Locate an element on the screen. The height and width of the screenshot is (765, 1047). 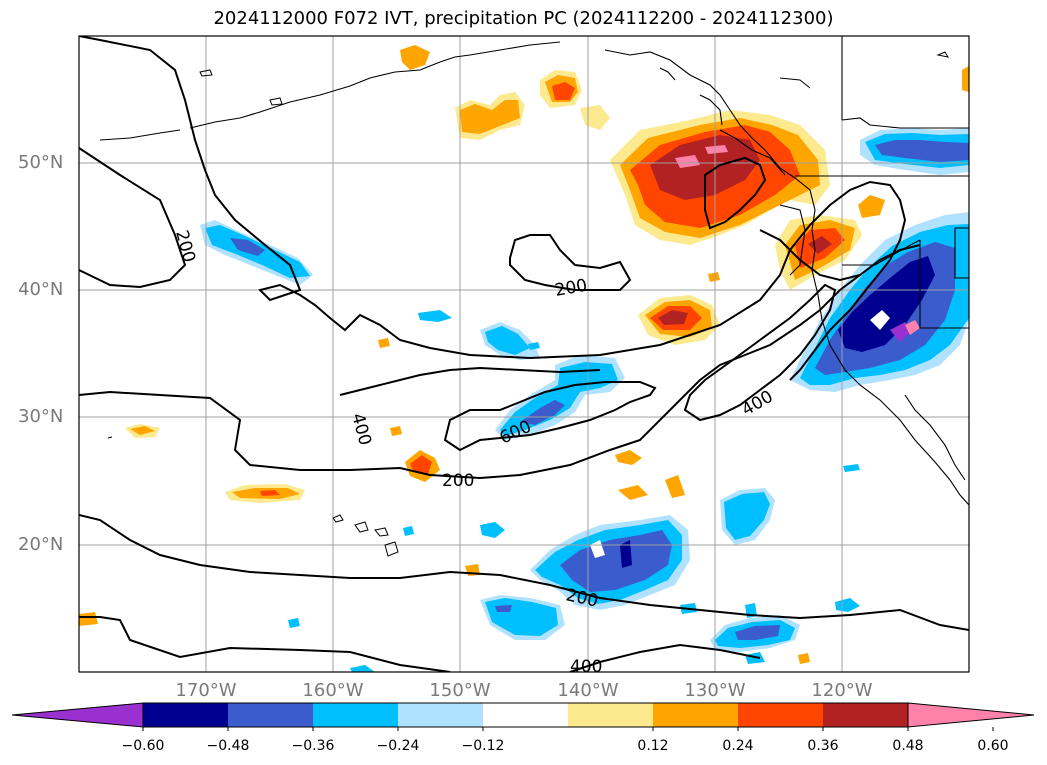
colorbar-tick-label: 0.48 is located at coordinates (908, 746).